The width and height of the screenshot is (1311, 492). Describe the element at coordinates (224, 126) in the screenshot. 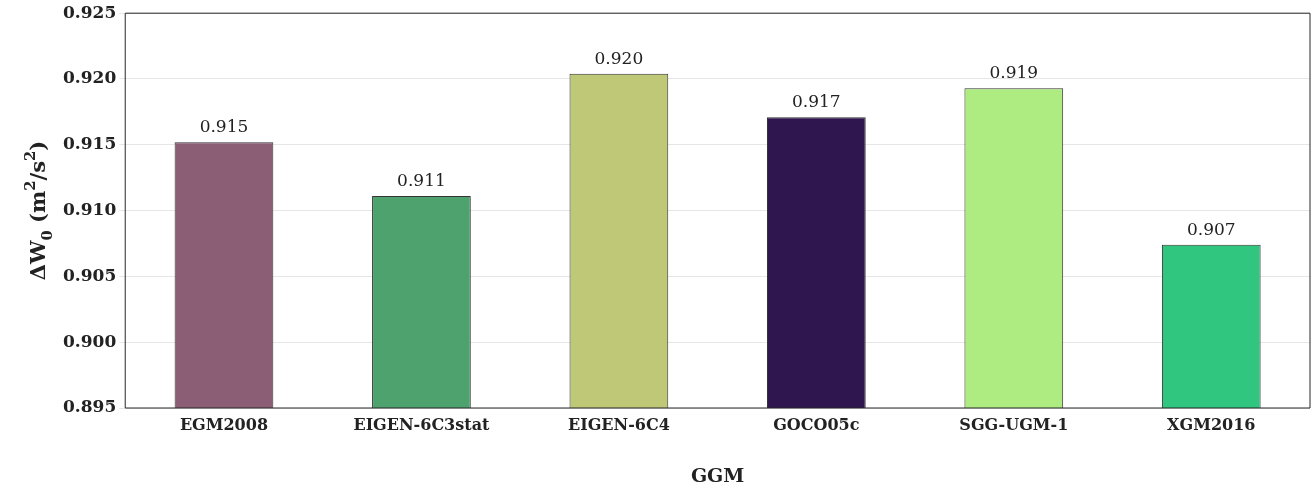

I see `data-label: 0.915` at that location.